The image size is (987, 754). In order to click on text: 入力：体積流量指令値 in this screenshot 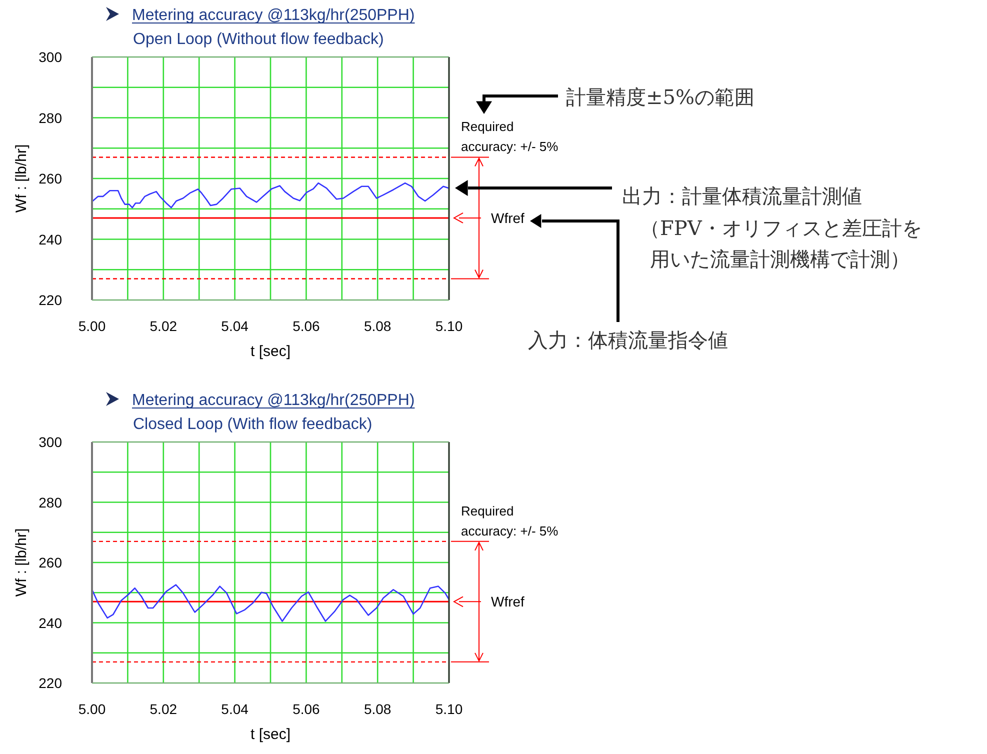, I will do `click(628, 340)`.